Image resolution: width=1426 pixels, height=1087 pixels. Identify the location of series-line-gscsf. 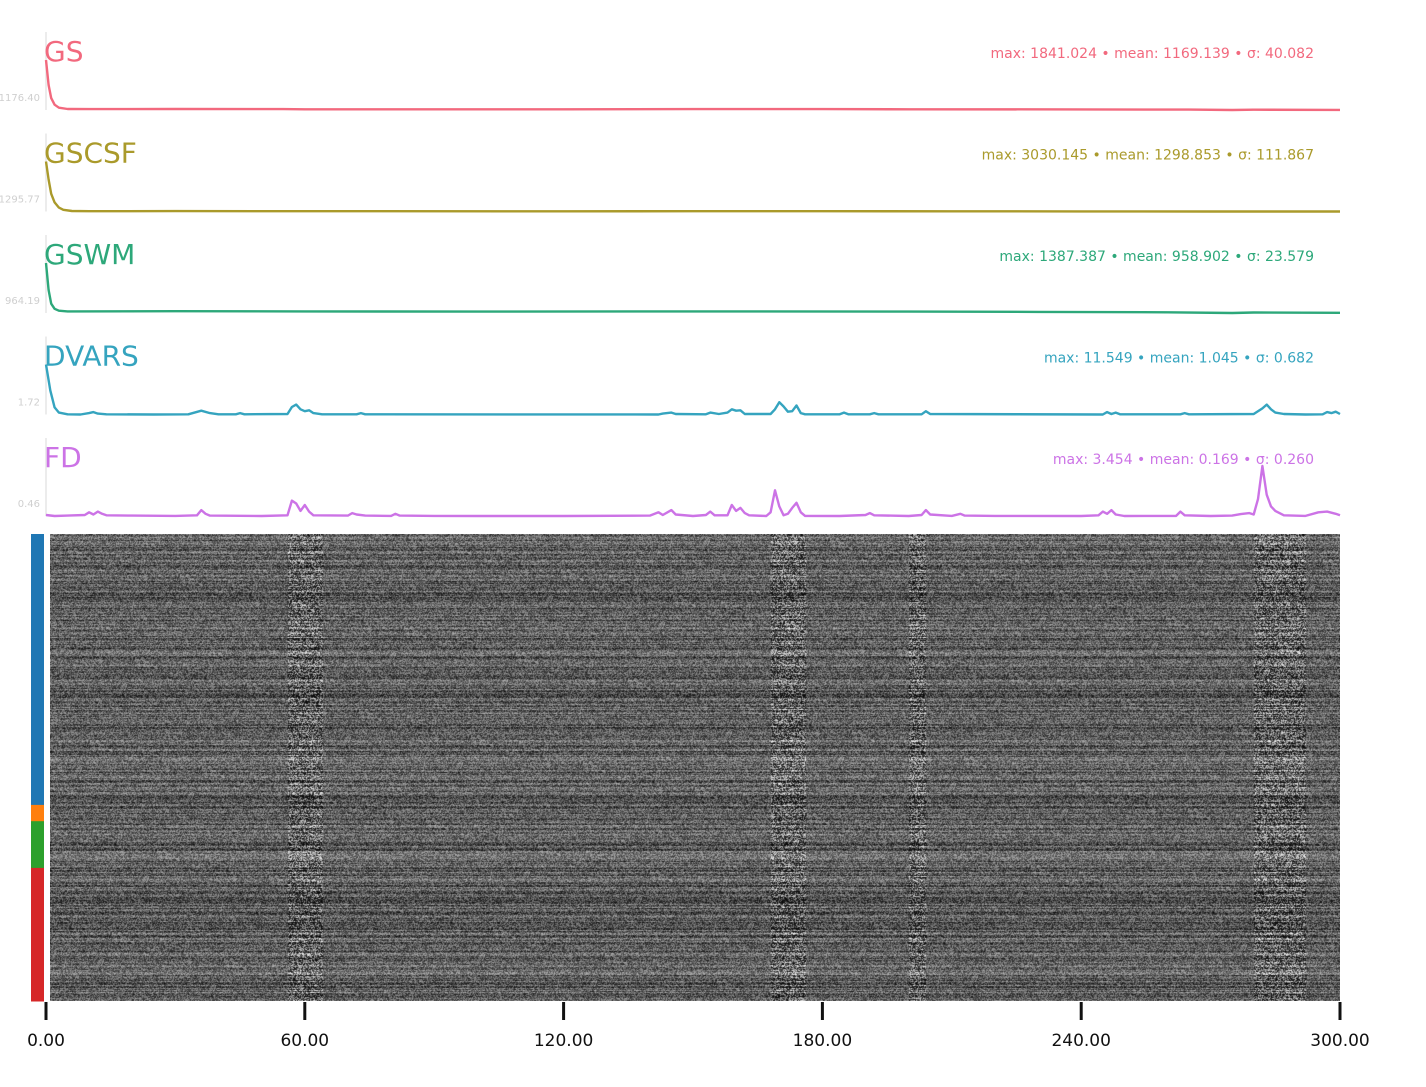
(692, 187).